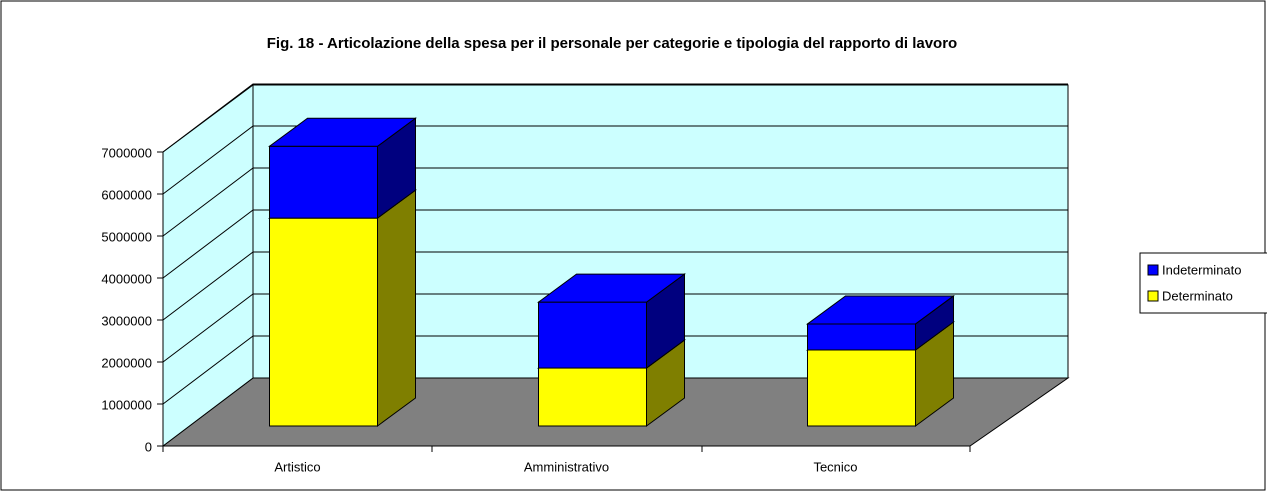 The width and height of the screenshot is (1267, 491). I want to click on y-tick-label: 0, so click(148, 446).